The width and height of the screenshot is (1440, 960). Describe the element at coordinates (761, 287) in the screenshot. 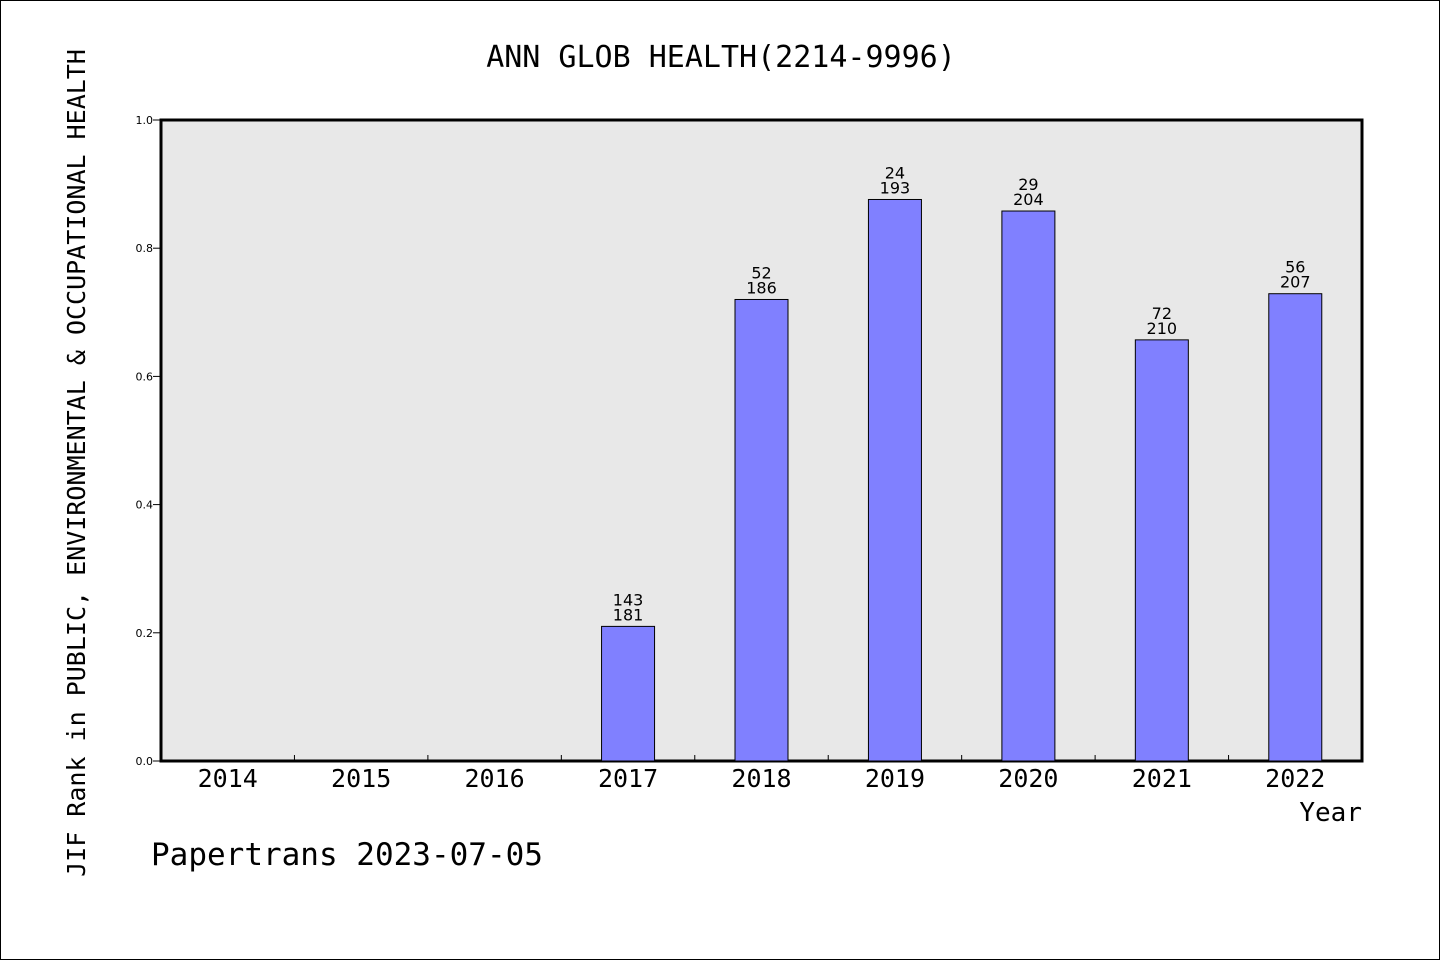

I see `bar-total-label: 186` at that location.